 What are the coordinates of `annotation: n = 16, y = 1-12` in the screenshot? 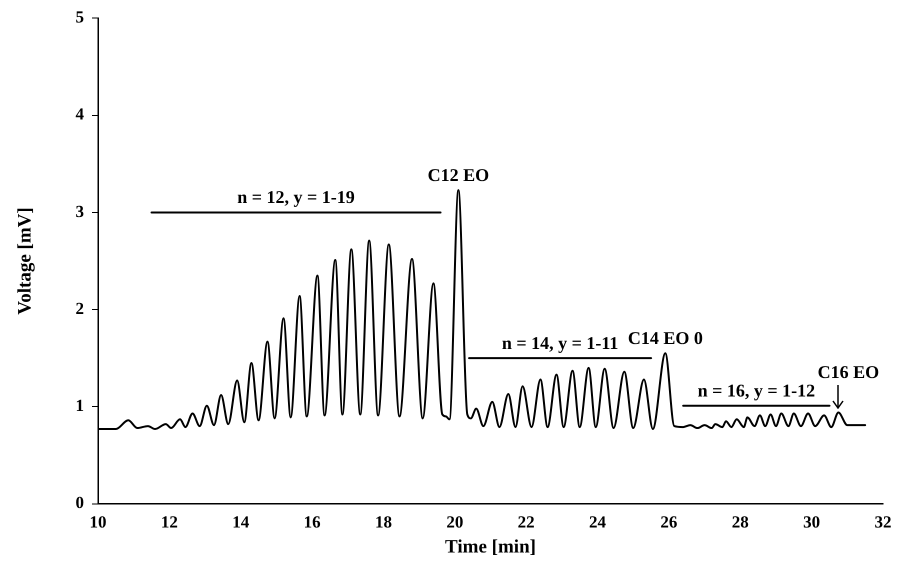 It's located at (757, 390).